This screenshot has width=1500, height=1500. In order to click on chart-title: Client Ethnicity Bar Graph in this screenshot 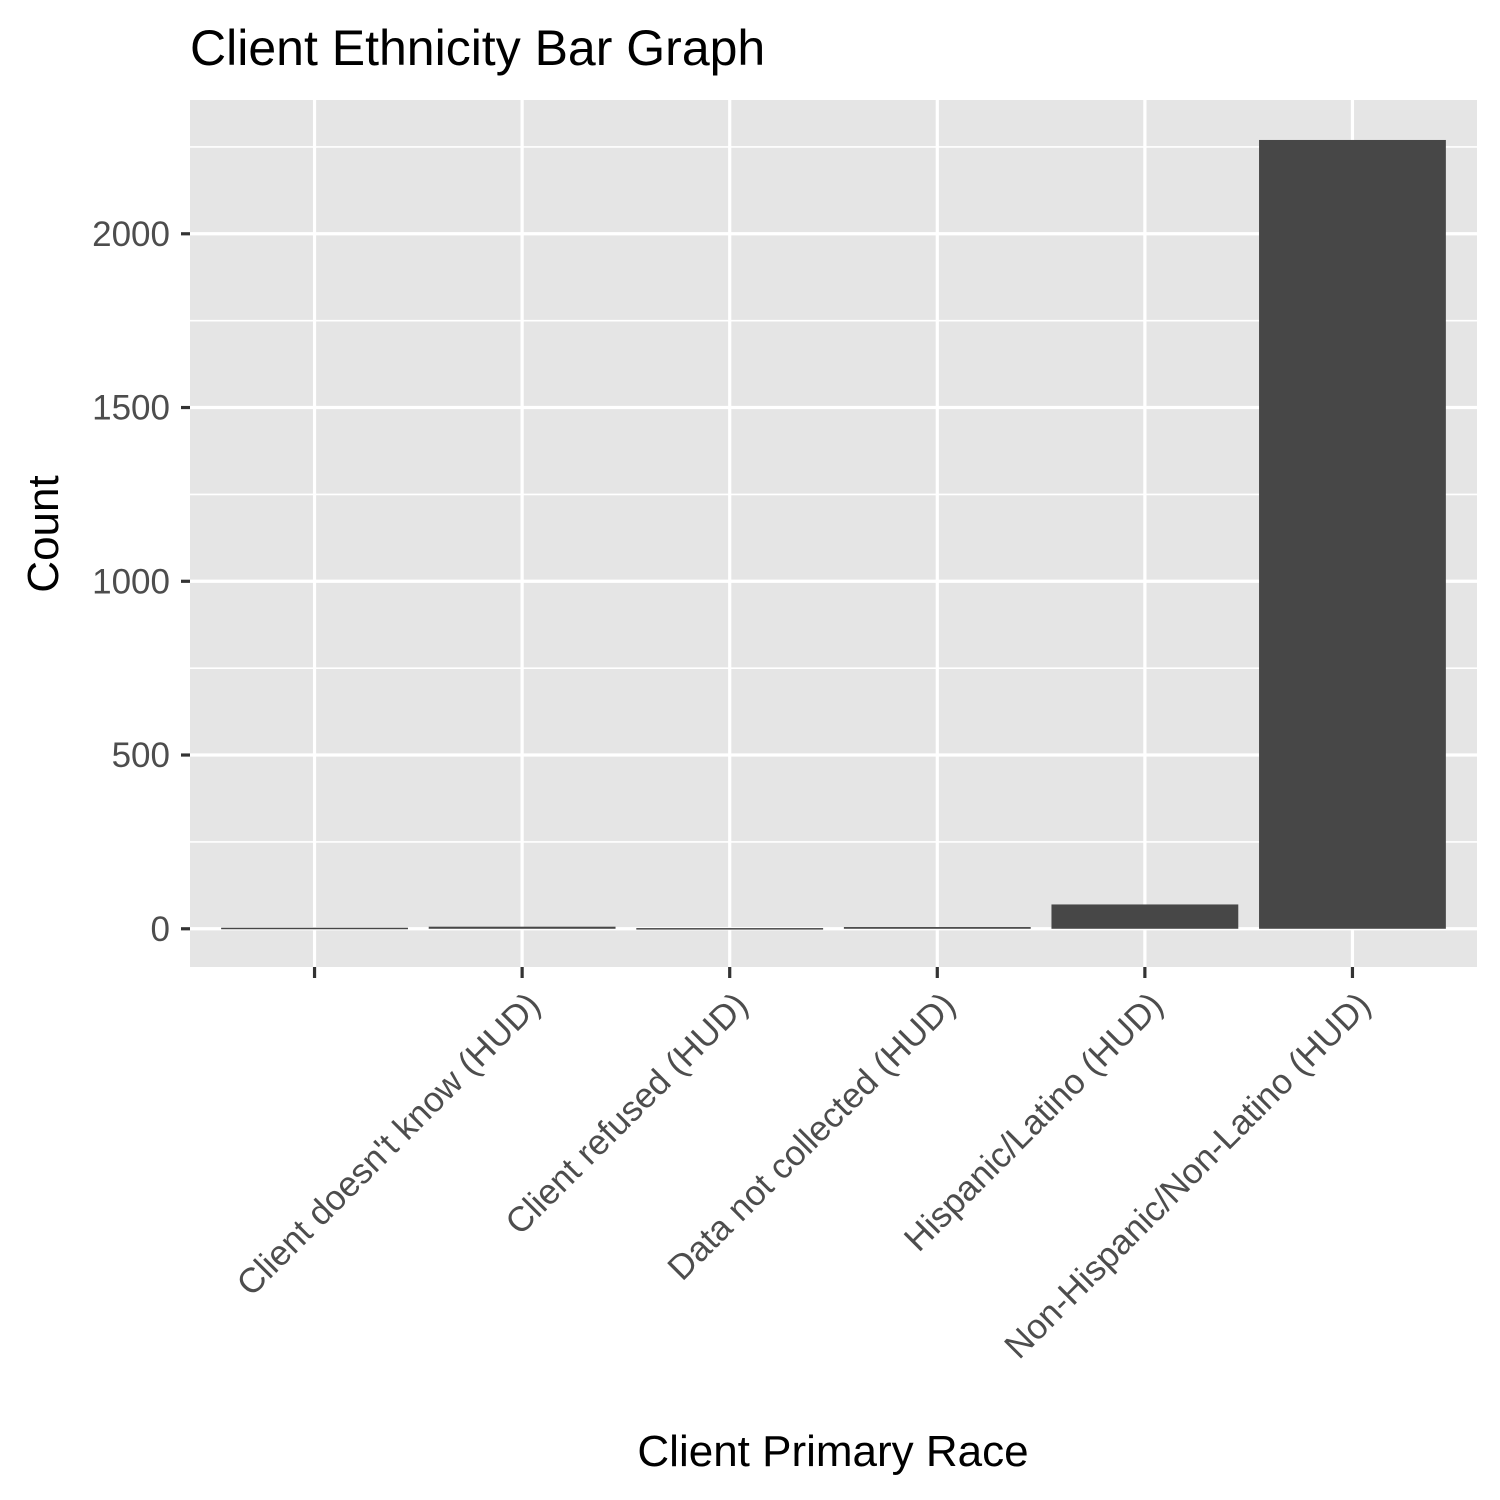, I will do `click(477, 48)`.